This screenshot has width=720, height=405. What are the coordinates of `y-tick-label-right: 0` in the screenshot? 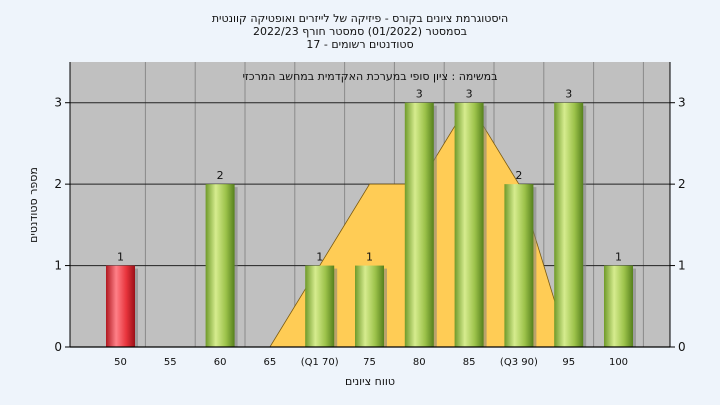 It's located at (682, 347).